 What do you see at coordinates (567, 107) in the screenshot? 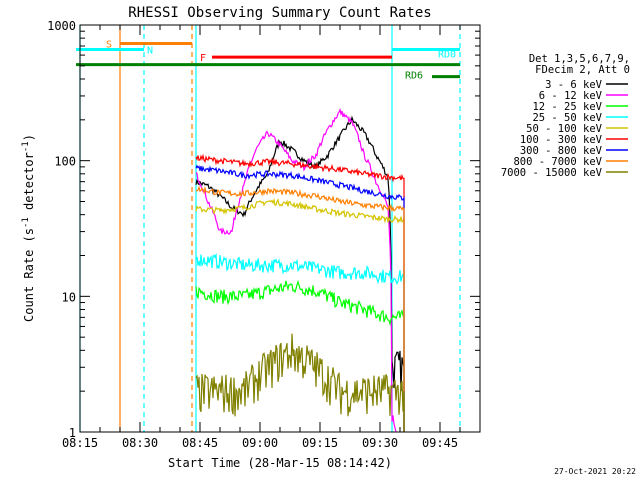
I see `legend-label-2: 12 - 25 keV` at bounding box center [567, 107].